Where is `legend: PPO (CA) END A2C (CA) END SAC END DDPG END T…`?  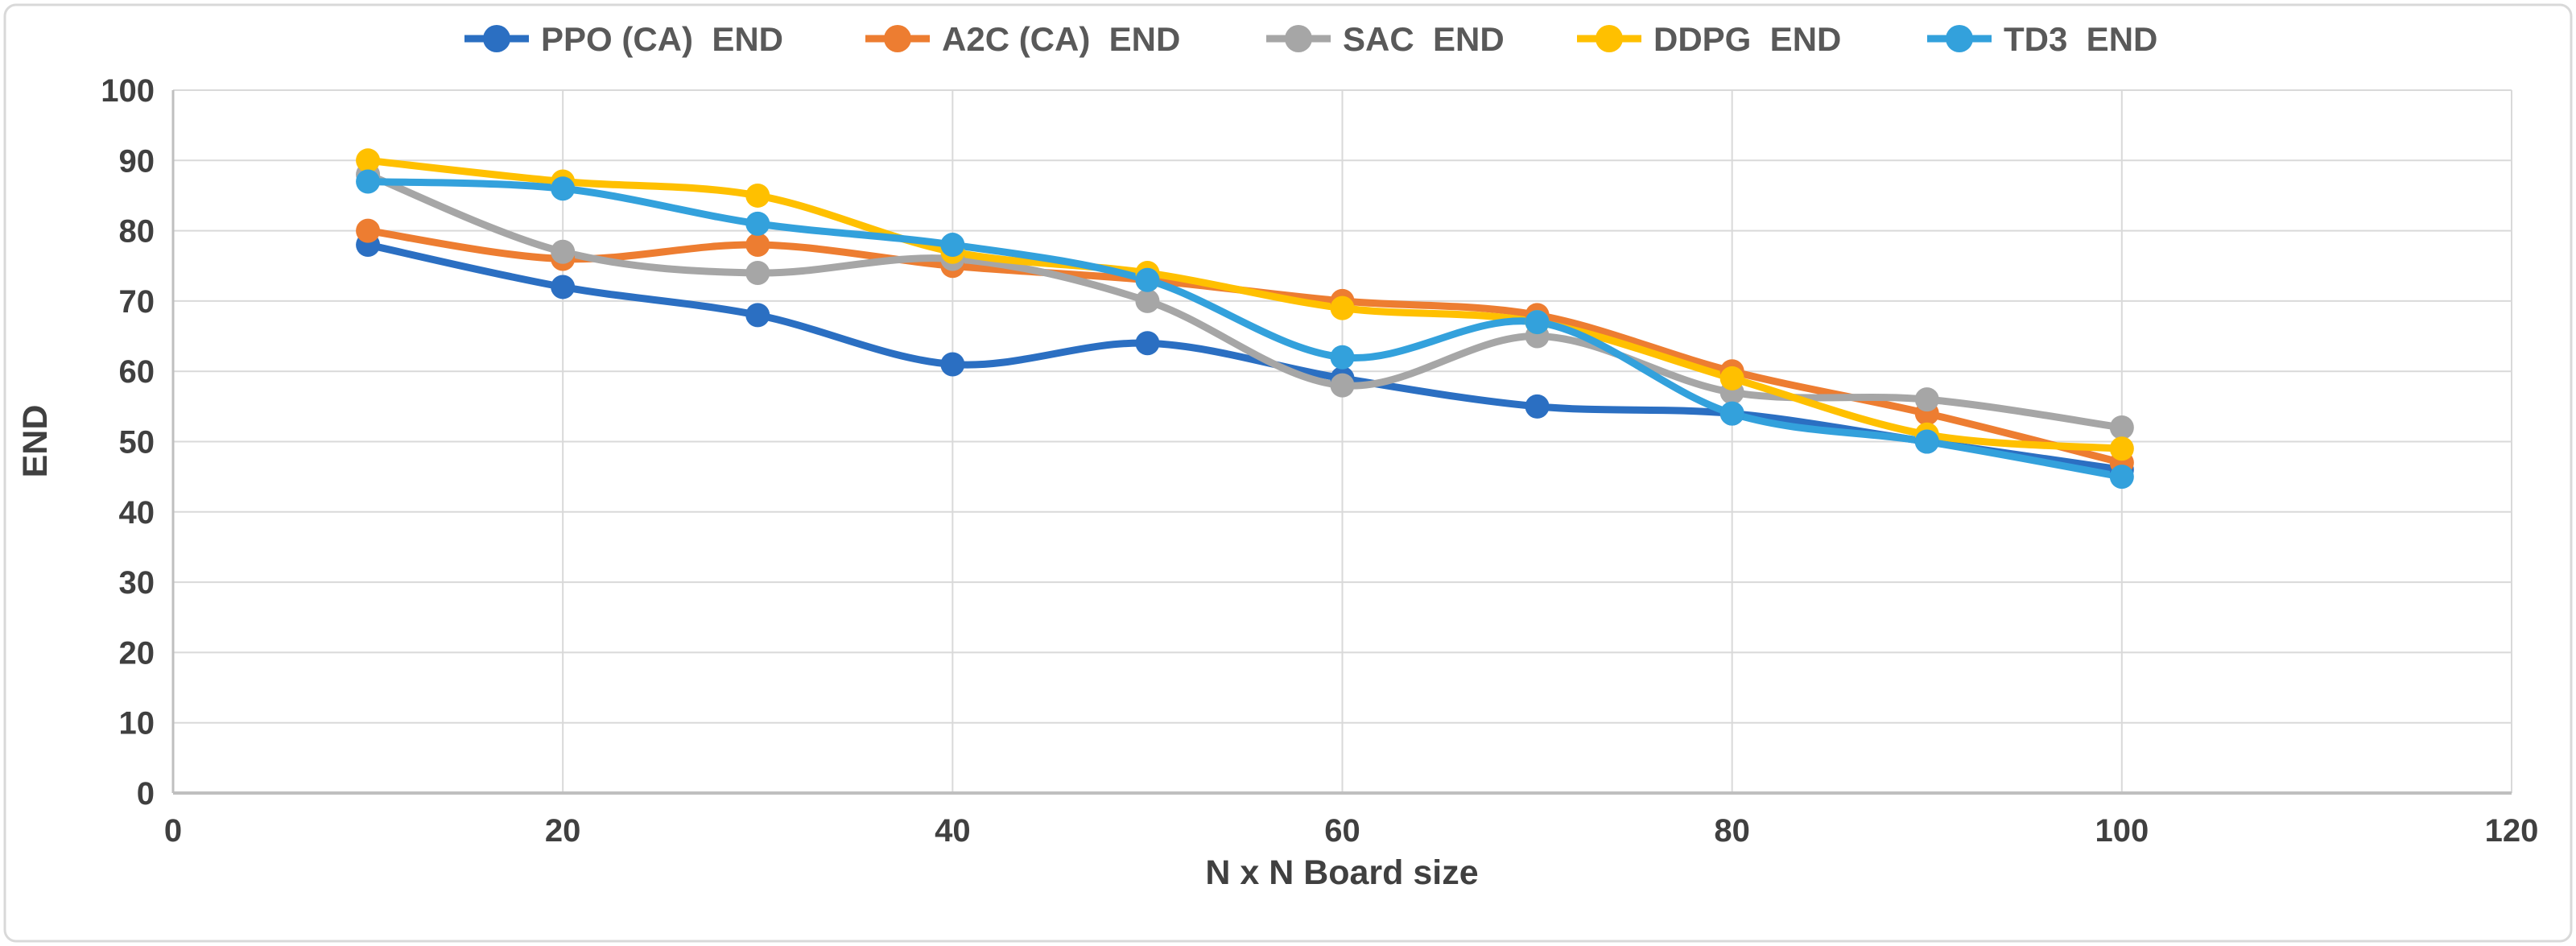
legend: PPO (CA) END A2C (CA) END SAC END DDPG END T… is located at coordinates (1310, 39).